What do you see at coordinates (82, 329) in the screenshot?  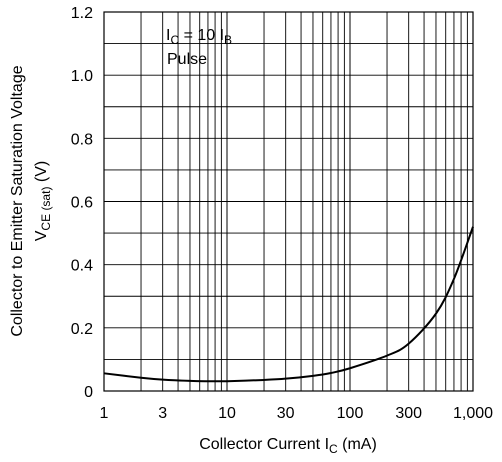 I see `y-tick-label: 0.2` at bounding box center [82, 329].